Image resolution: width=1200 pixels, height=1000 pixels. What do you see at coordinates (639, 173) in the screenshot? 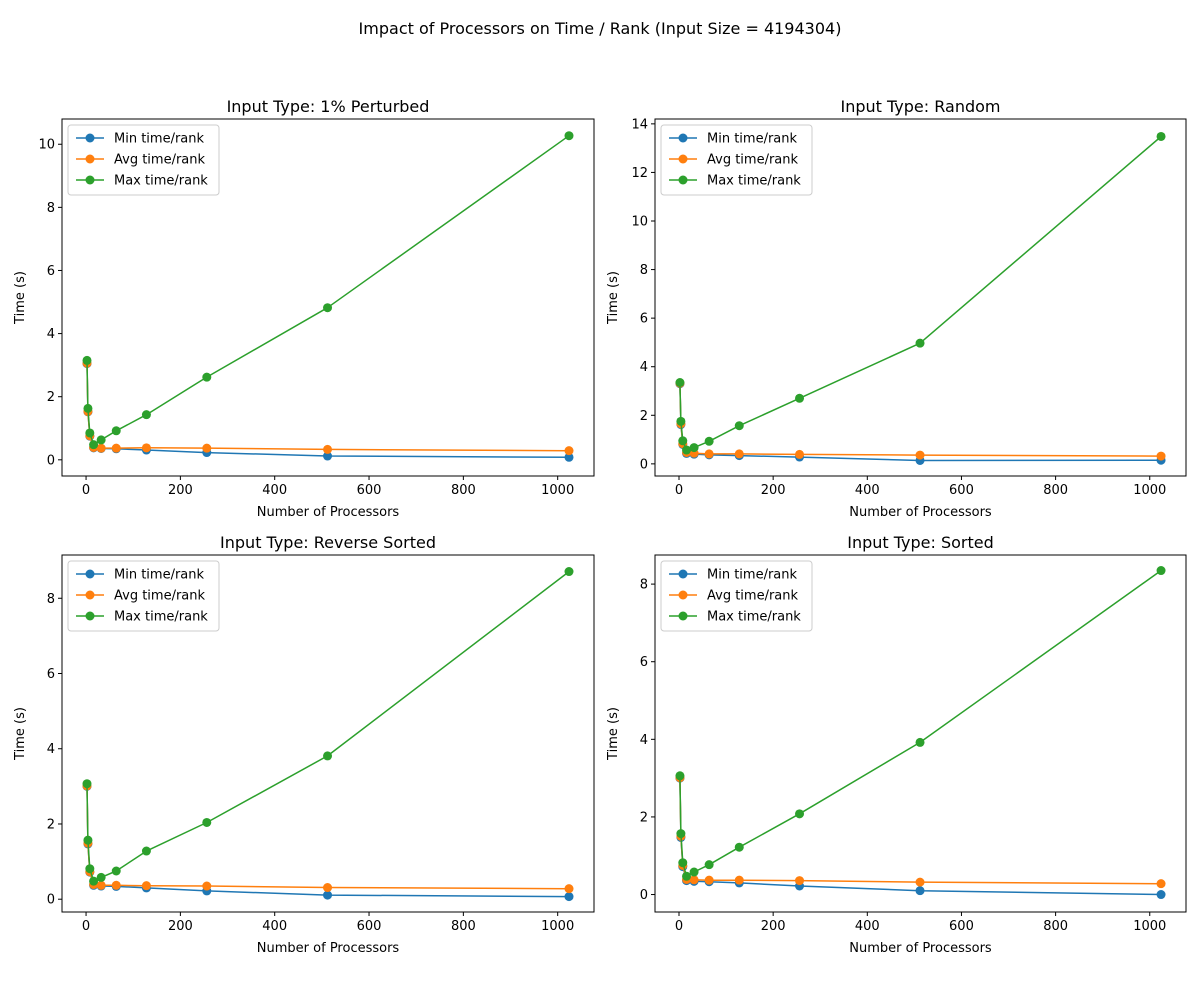
I see `y-tick-label: 12` at bounding box center [639, 173].